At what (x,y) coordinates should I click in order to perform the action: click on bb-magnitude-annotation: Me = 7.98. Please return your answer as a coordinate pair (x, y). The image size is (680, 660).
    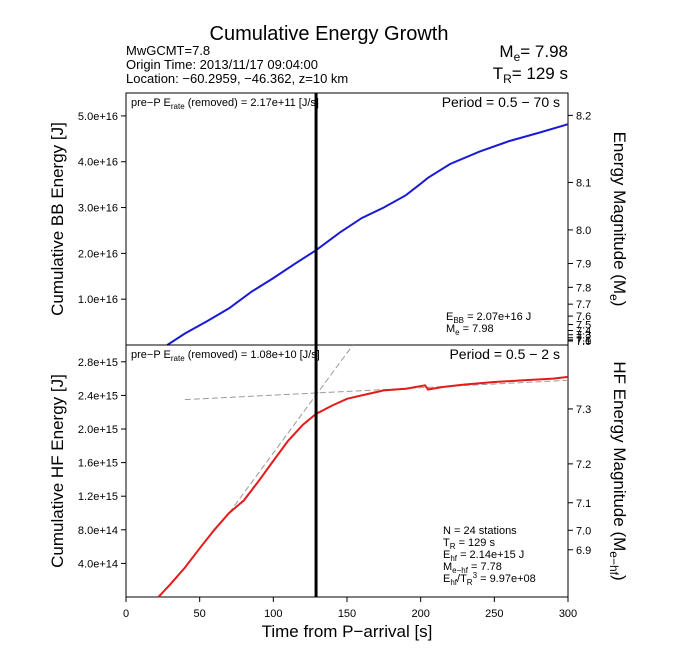
    Looking at the image, I should click on (470, 330).